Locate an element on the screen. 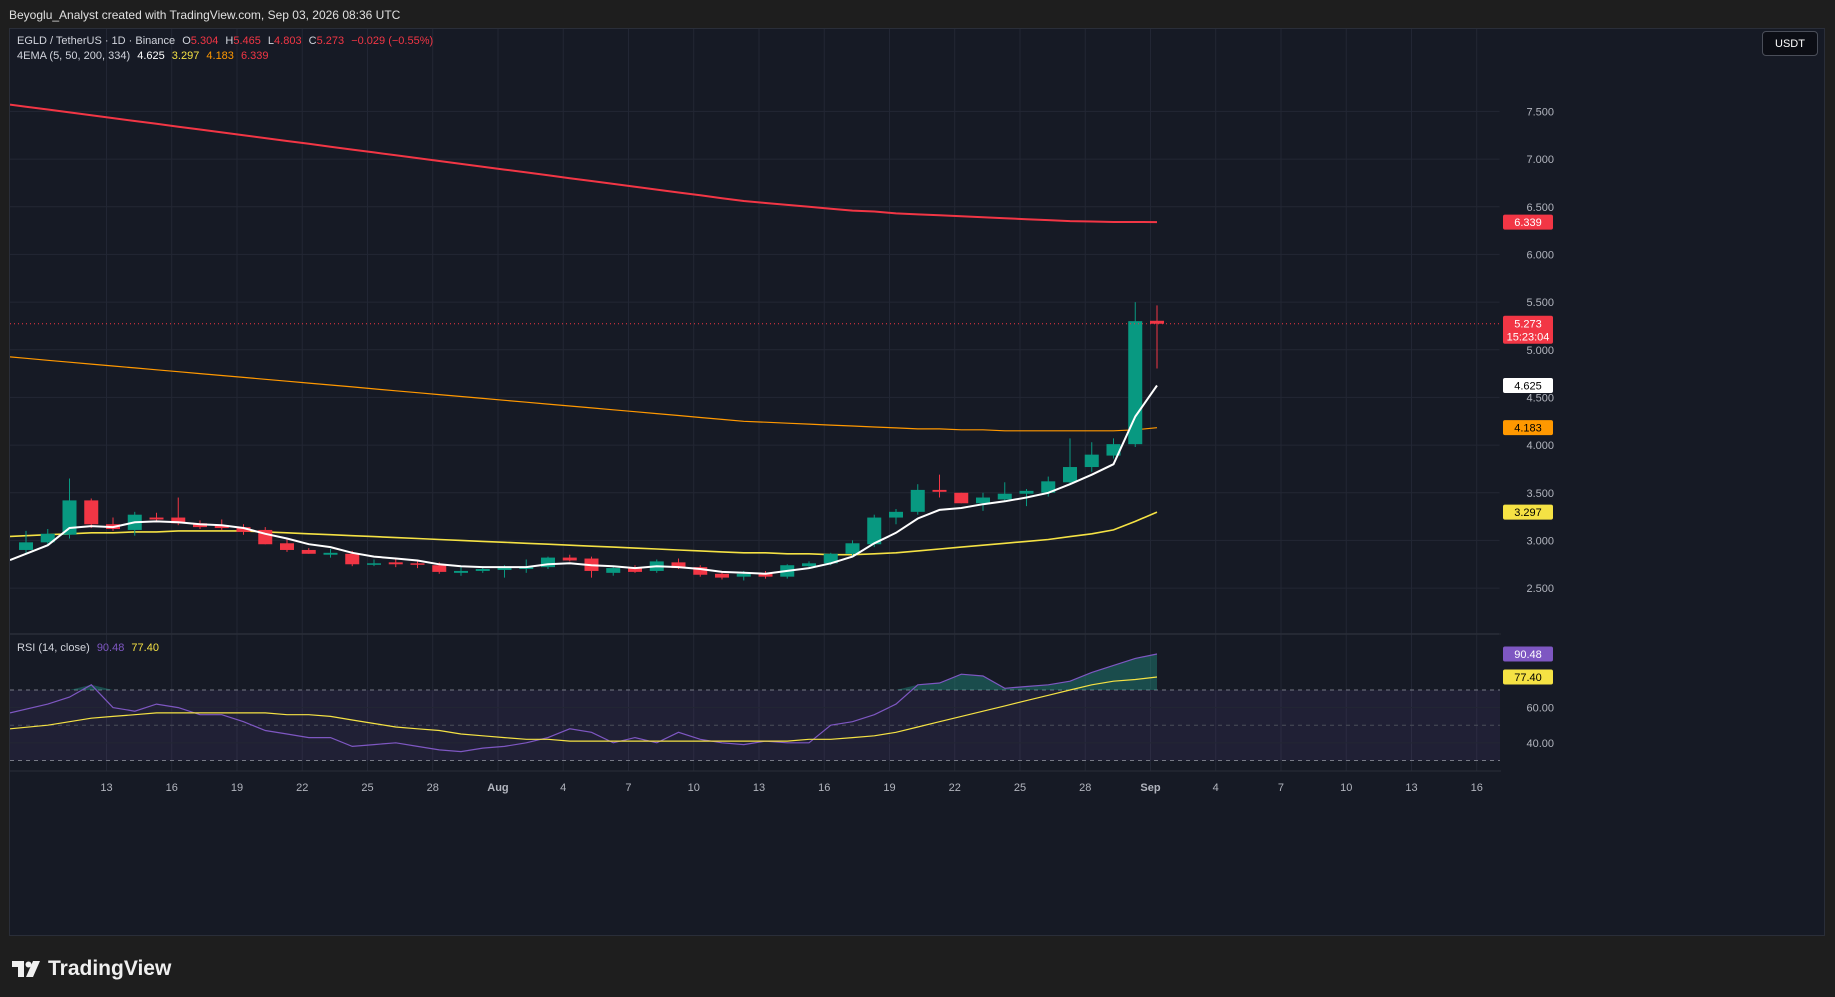 This screenshot has height=997, width=1835. ema50-price-badge is located at coordinates (1528, 512).